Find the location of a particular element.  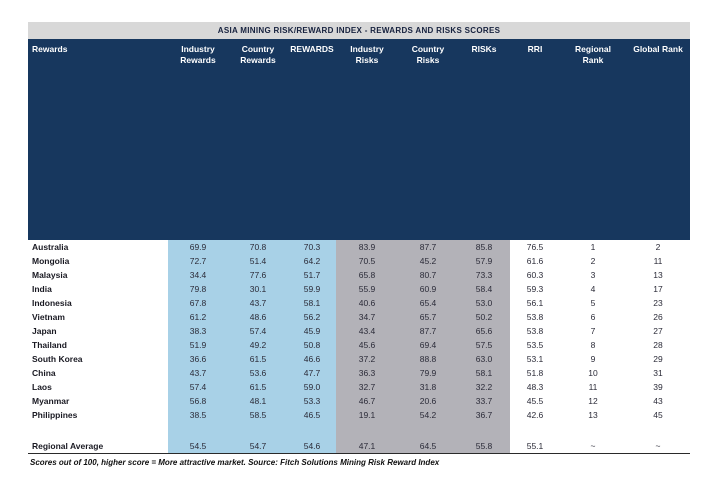

table-row-value: 59.0 is located at coordinates (312, 387).